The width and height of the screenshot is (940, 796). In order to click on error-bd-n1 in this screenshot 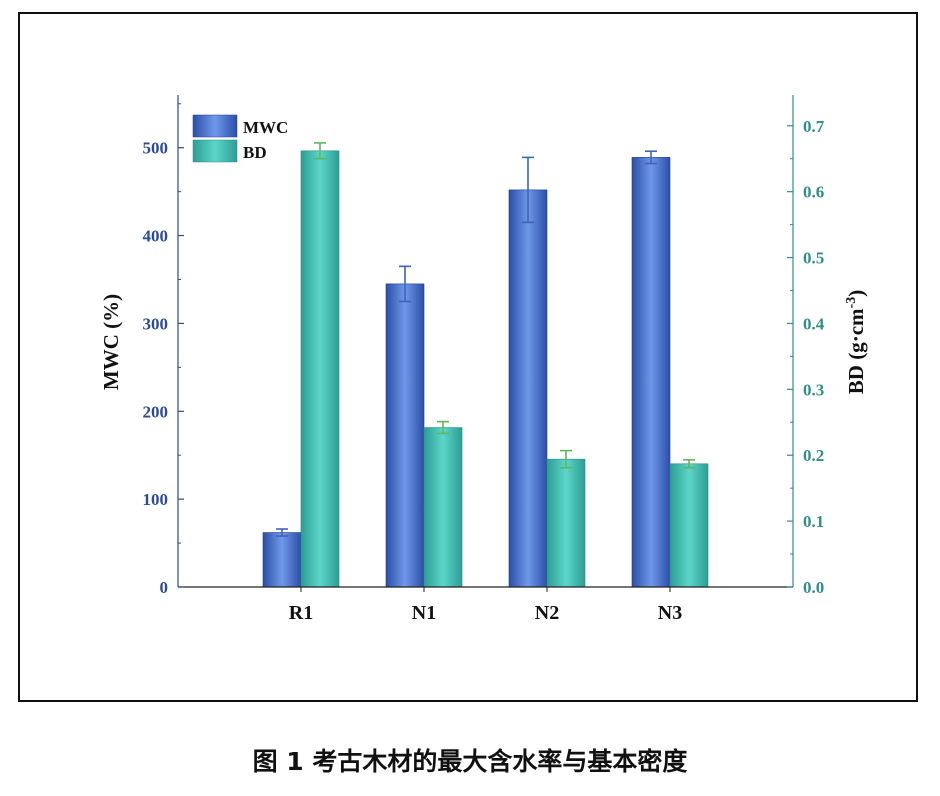, I will do `click(443, 427)`.